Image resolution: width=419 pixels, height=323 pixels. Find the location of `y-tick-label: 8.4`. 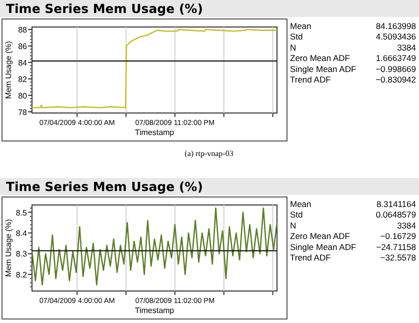

y-tick-label: 8.4 is located at coordinates (22, 233).